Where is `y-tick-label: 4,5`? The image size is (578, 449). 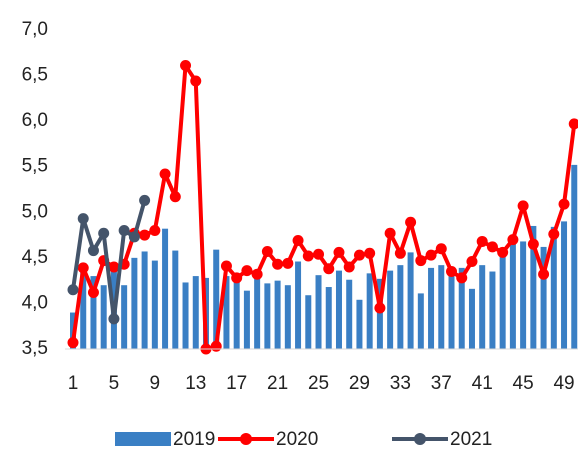
y-tick-label: 4,5 is located at coordinates (35, 257).